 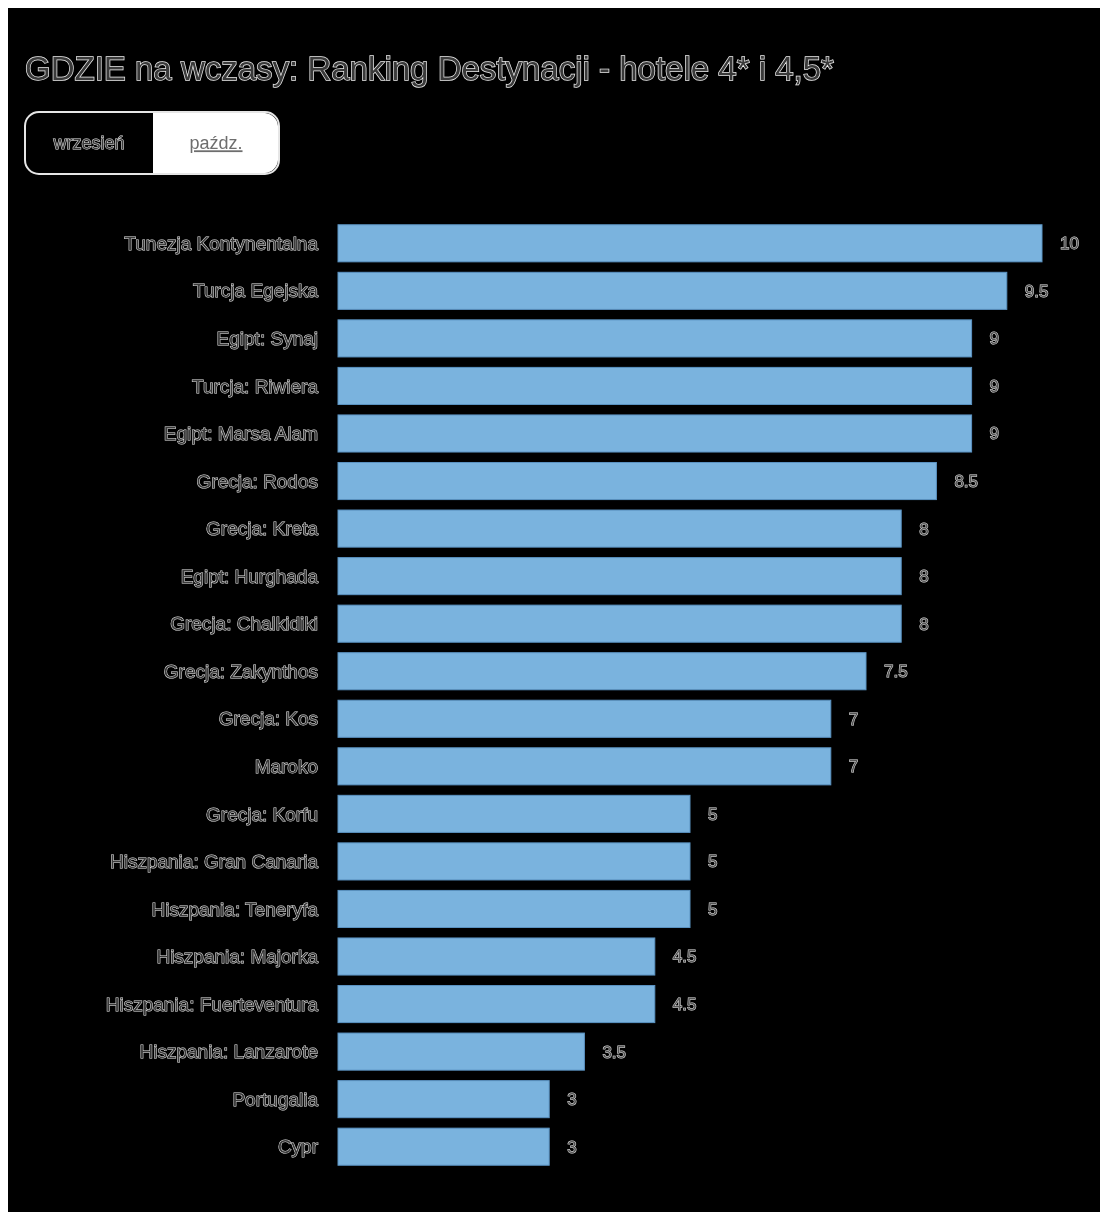 What do you see at coordinates (966, 481) in the screenshot?
I see `data-label: 8.5` at bounding box center [966, 481].